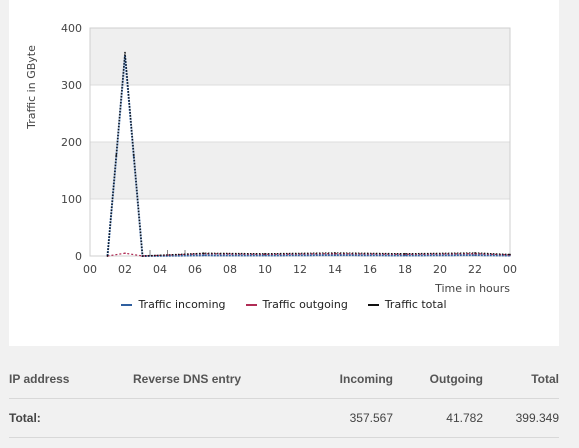 The height and width of the screenshot is (448, 579). I want to click on x-tick-label: 14, so click(335, 269).